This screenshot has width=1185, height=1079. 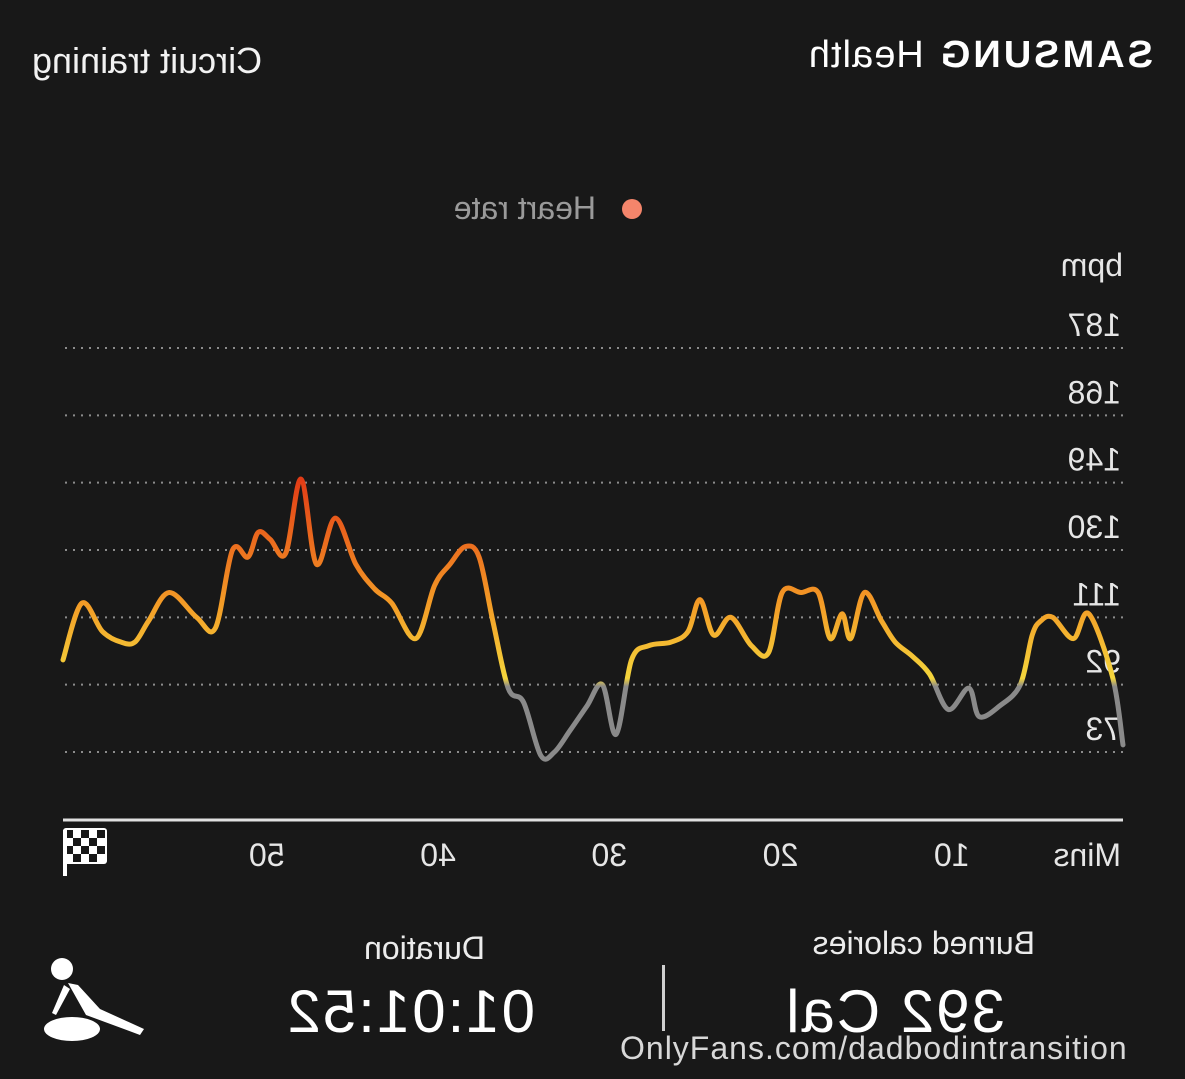 I want to click on legend-label: Heart rate, so click(x=524, y=208).